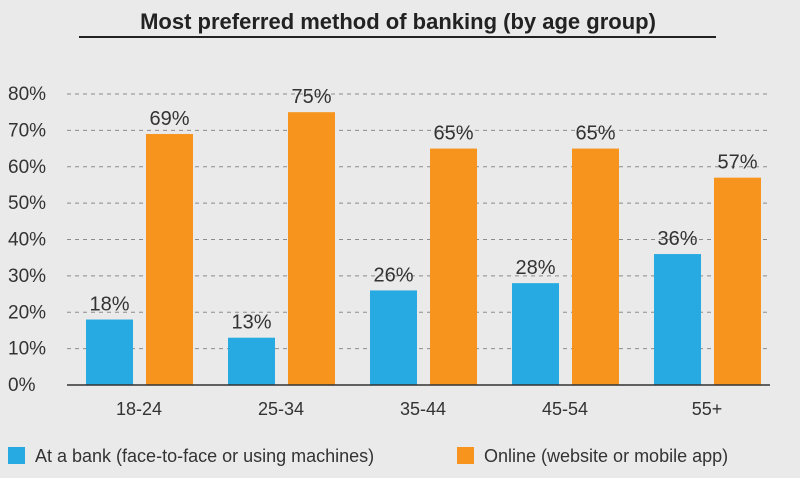  Describe the element at coordinates (311, 97) in the screenshot. I see `data-label: 75%` at that location.